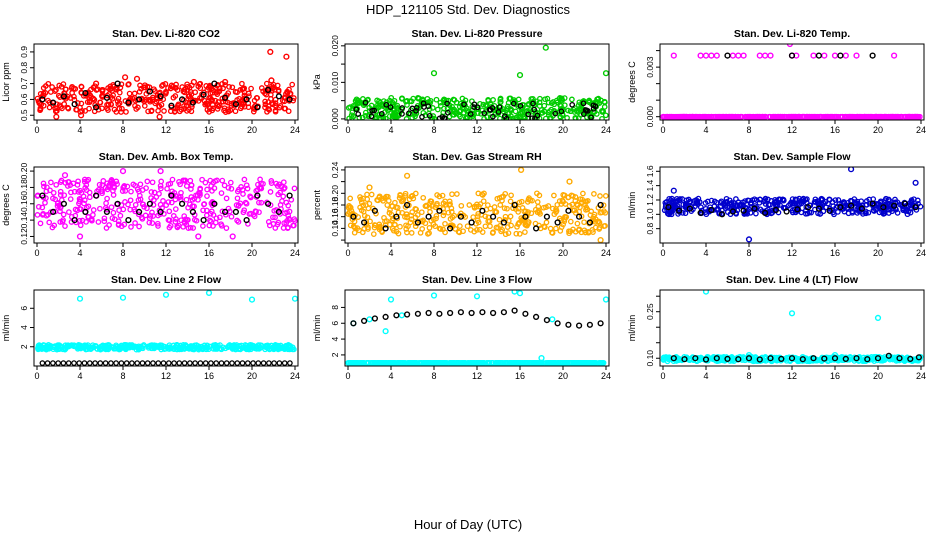 The height and width of the screenshot is (540, 936). I want to click on y-tick-label: 0.003, so click(650, 67).